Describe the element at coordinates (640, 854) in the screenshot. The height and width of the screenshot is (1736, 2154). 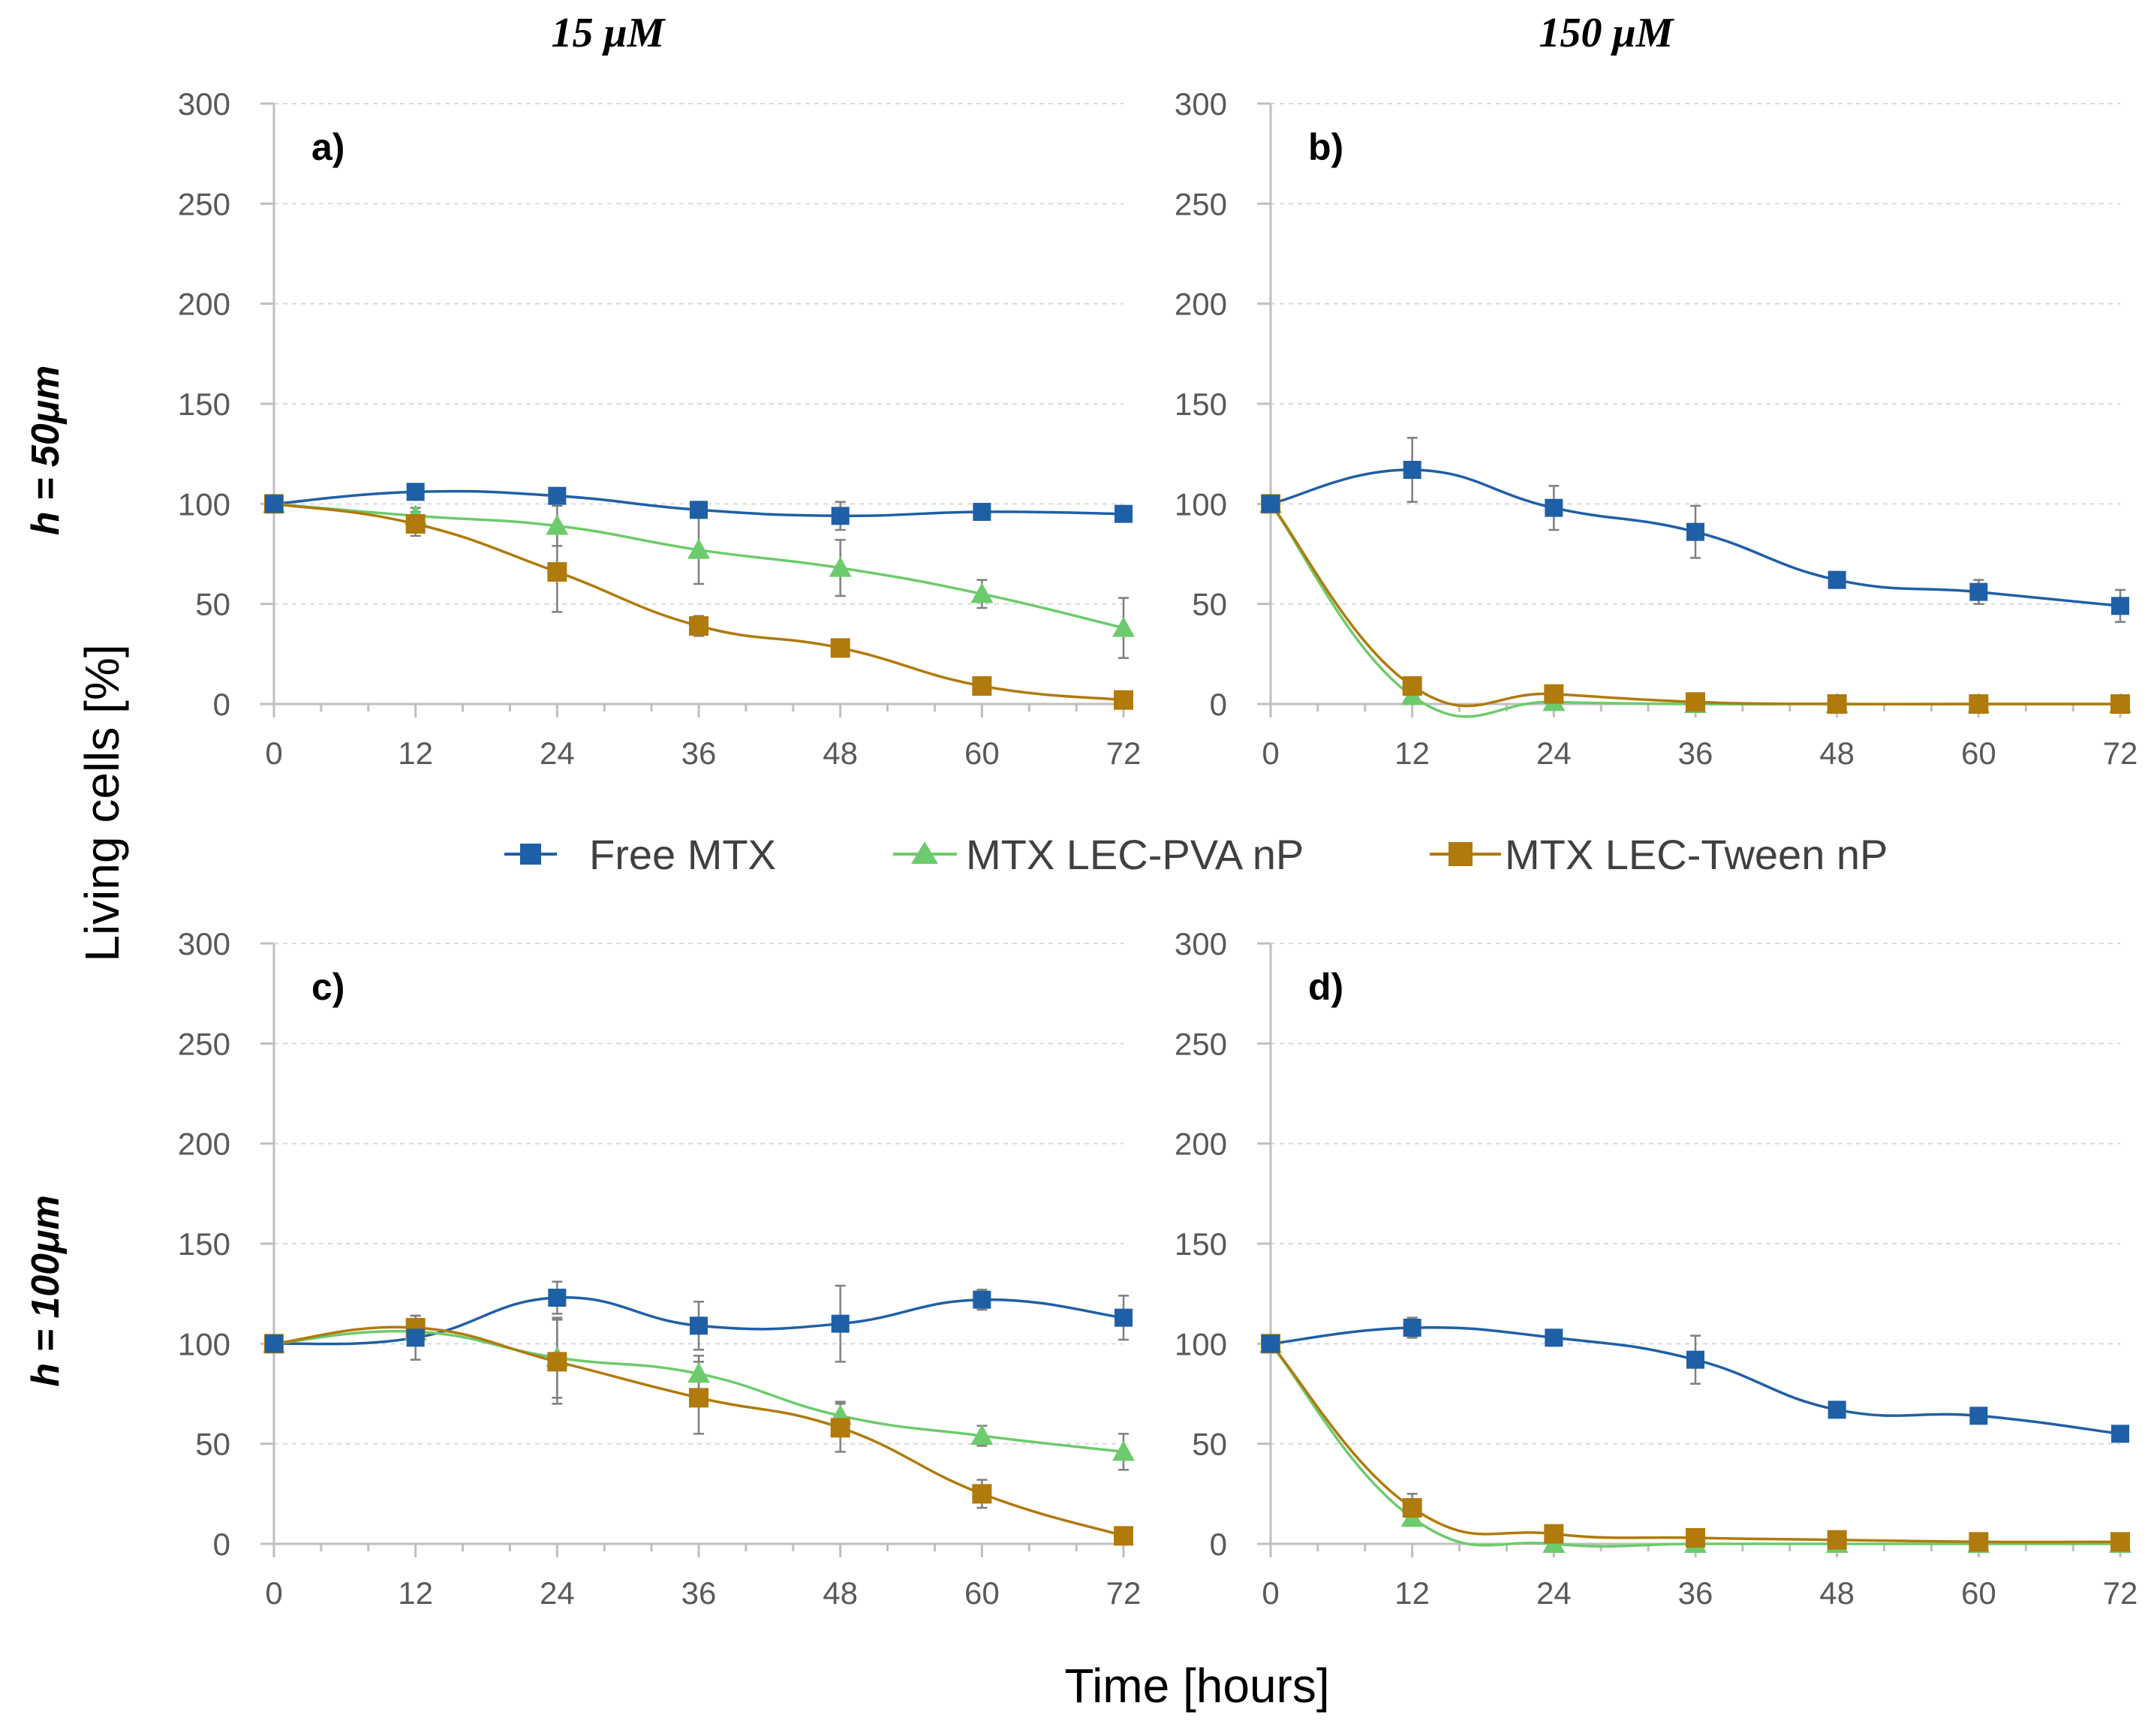
I see `legend-item-free-mtx: Free MTX` at that location.